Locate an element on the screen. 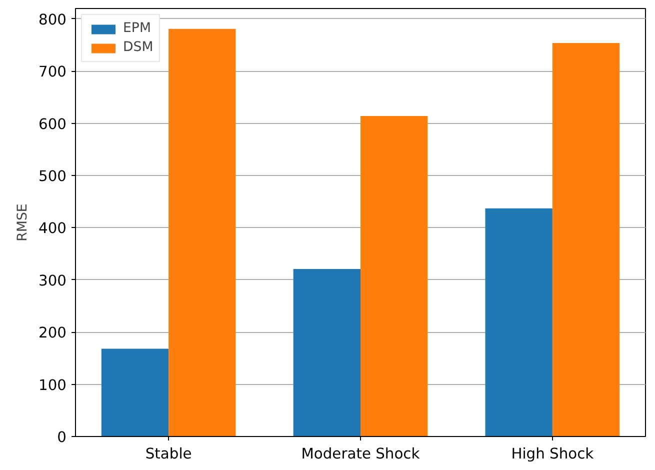  y-tick-label: 0 is located at coordinates (62, 437).